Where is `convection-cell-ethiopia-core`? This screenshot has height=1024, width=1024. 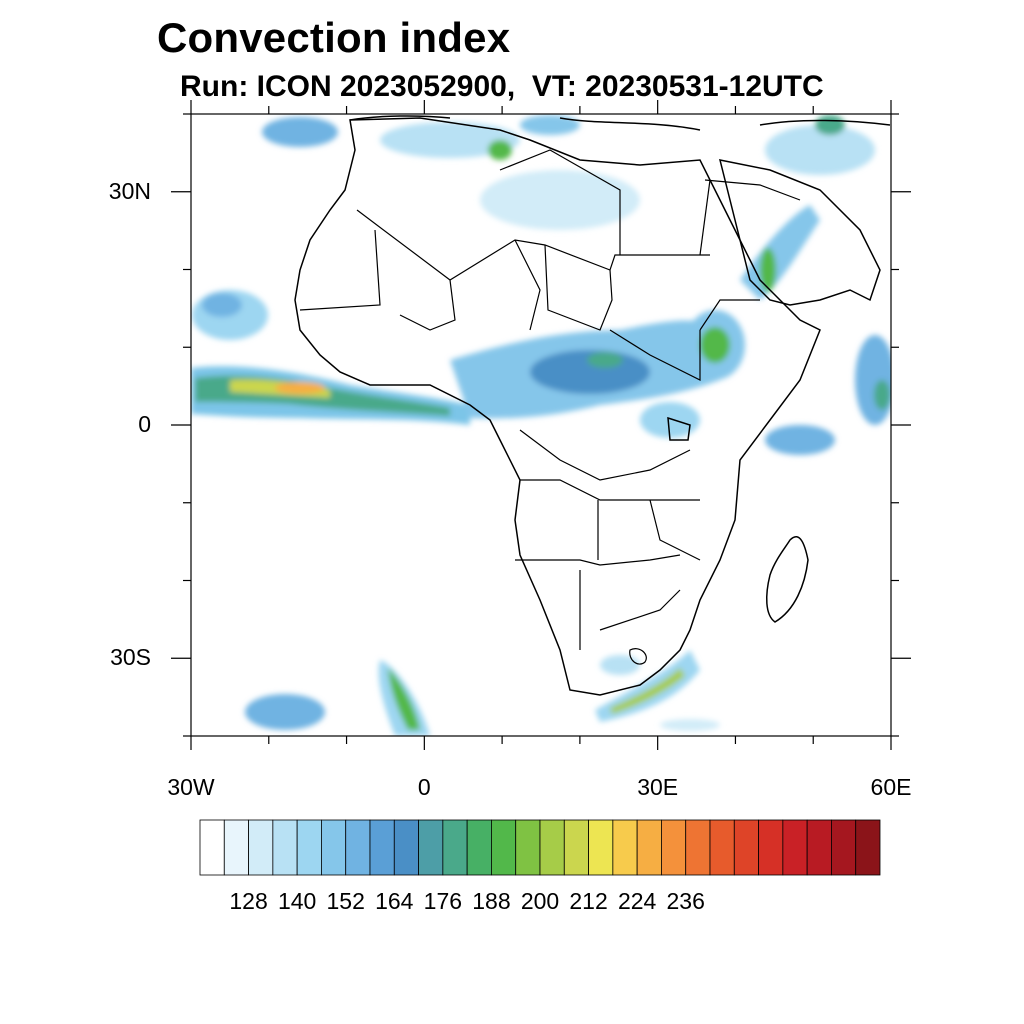 convection-cell-ethiopia-core is located at coordinates (715, 345).